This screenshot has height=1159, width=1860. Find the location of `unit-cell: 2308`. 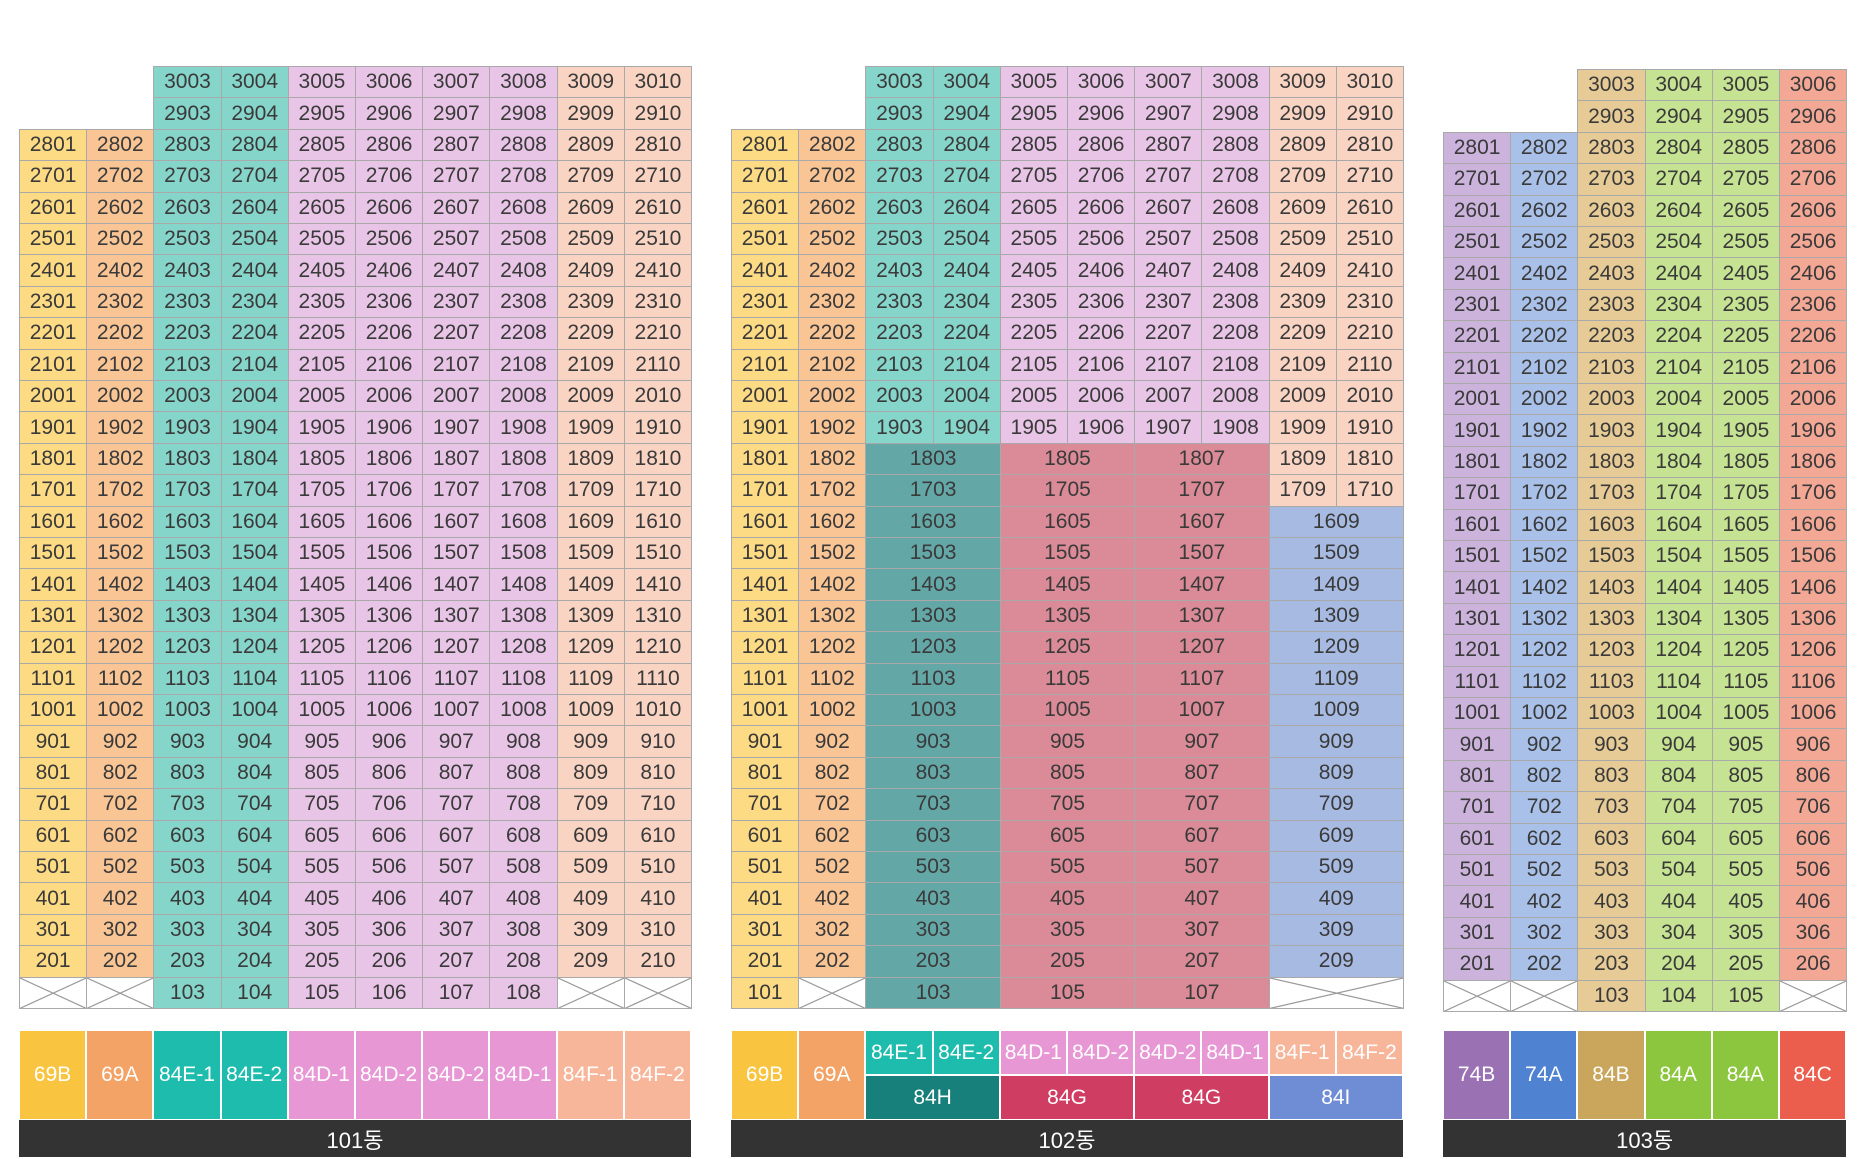

unit-cell: 2308 is located at coordinates (523, 302).